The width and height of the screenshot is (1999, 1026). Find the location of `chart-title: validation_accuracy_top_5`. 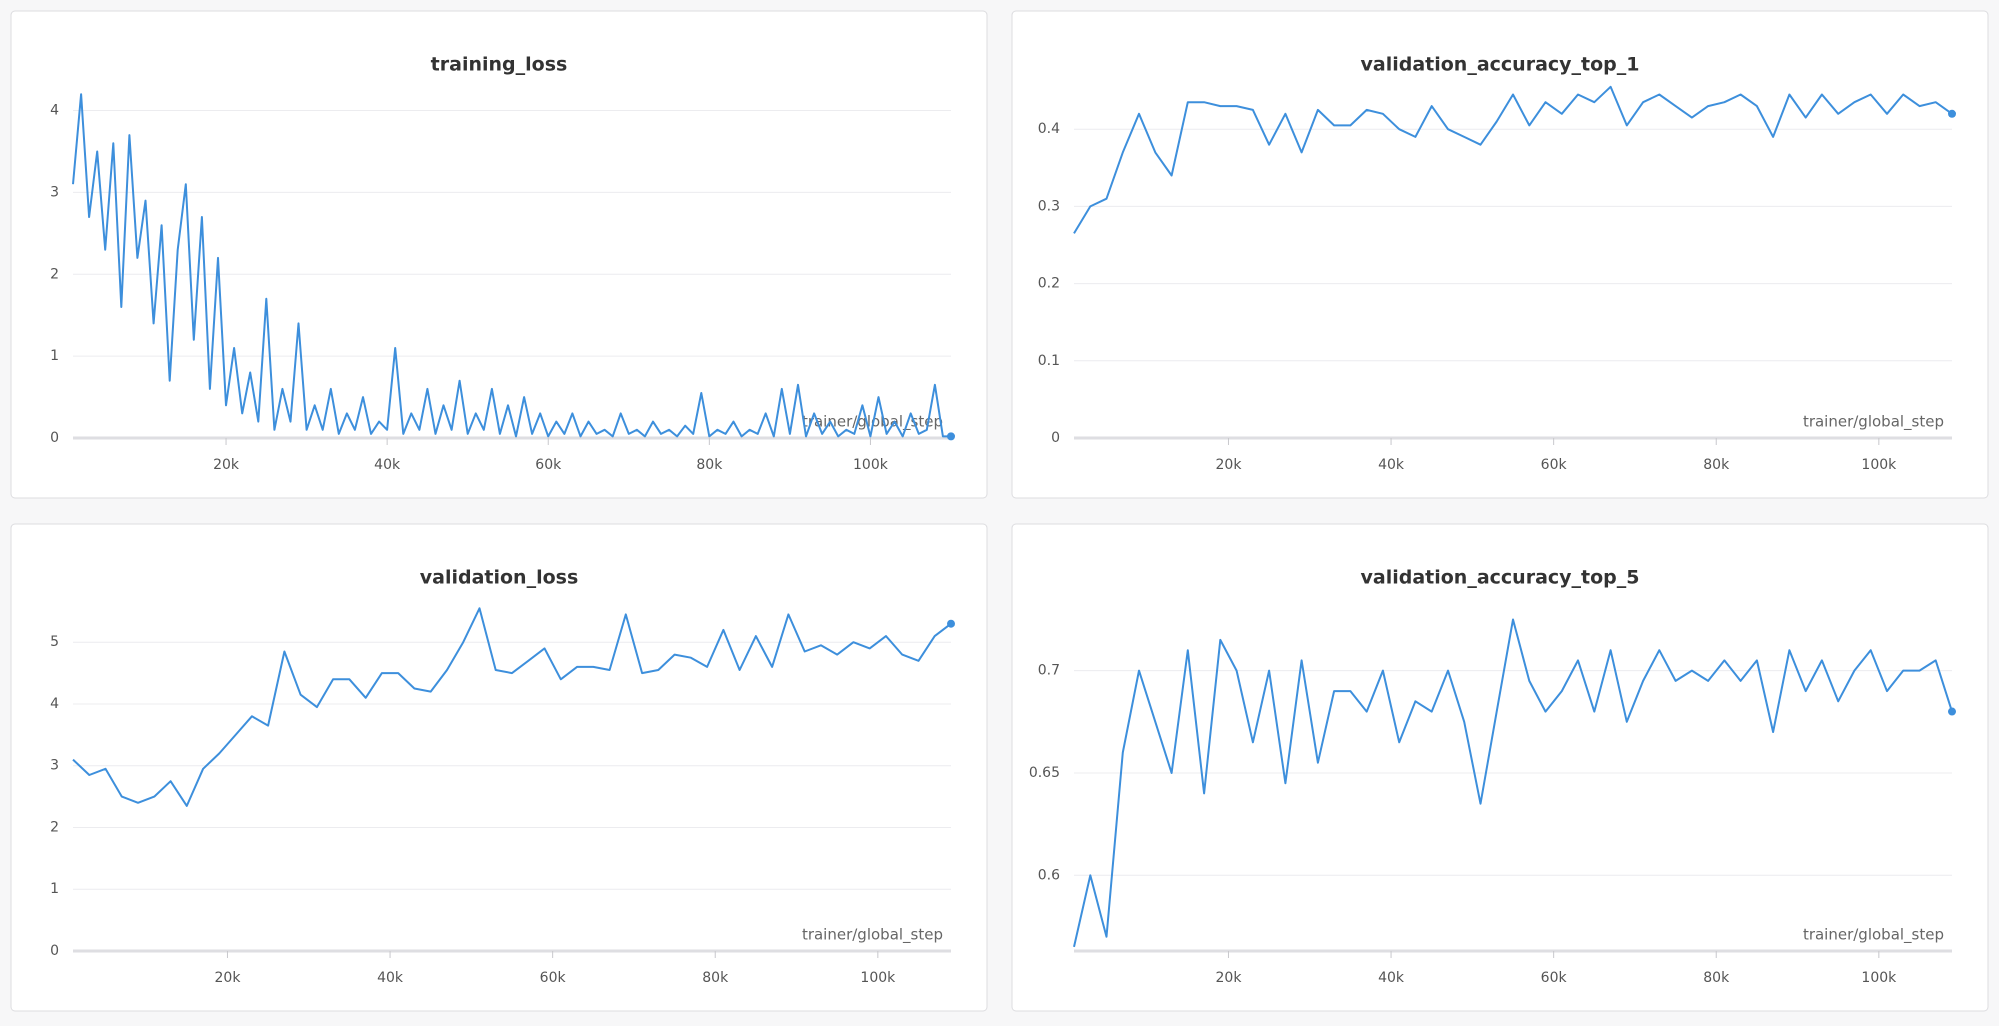

chart-title: validation_accuracy_top_5 is located at coordinates (1500, 578).